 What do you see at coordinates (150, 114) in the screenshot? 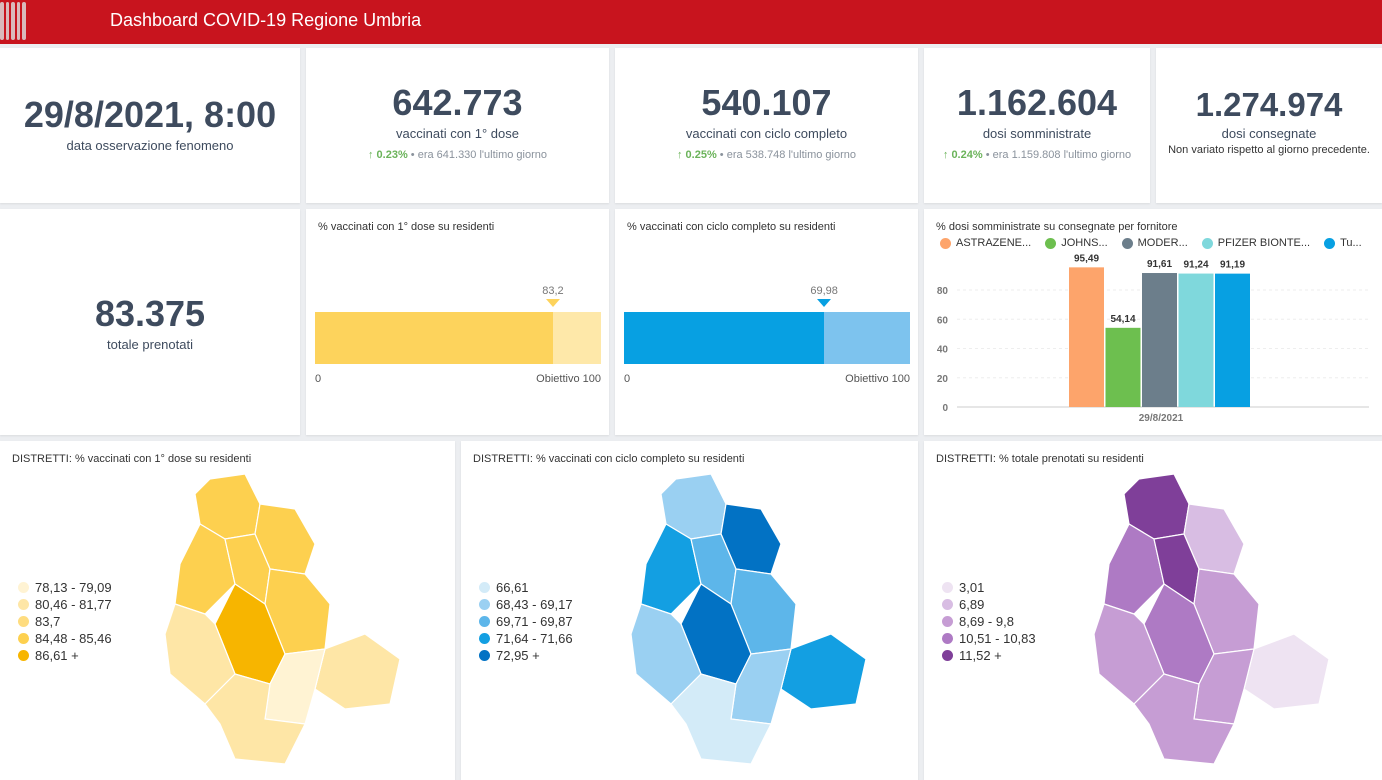
I see `date-value: 29/8/2021, 8:00` at bounding box center [150, 114].